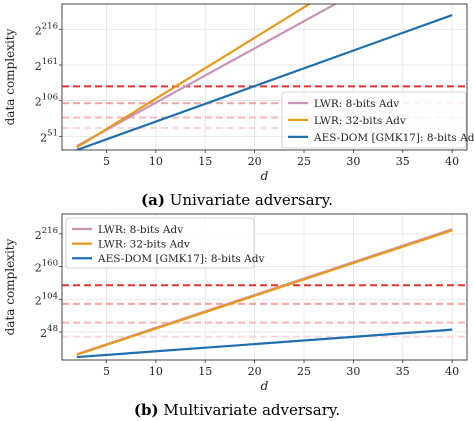 The image size is (474, 421). What do you see at coordinates (46, 65) in the screenshot?
I see `y-tick-label: 2161` at bounding box center [46, 65].